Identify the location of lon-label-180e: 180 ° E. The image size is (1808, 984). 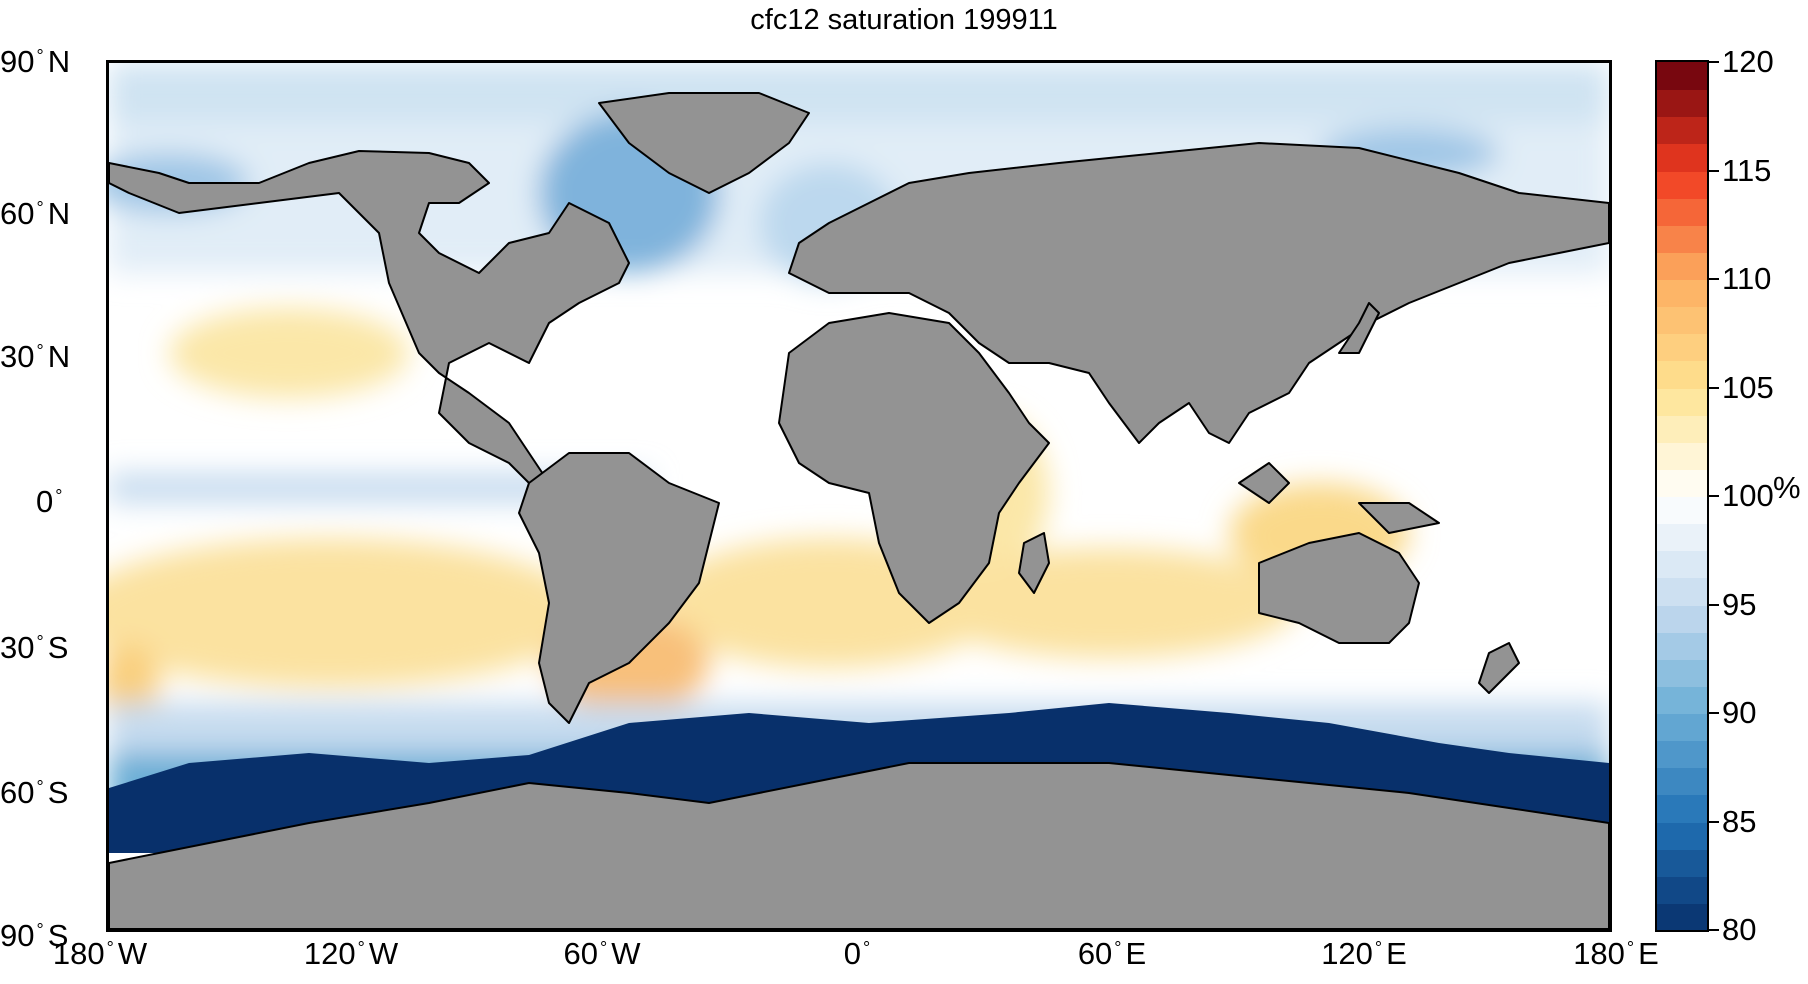
(1616, 953).